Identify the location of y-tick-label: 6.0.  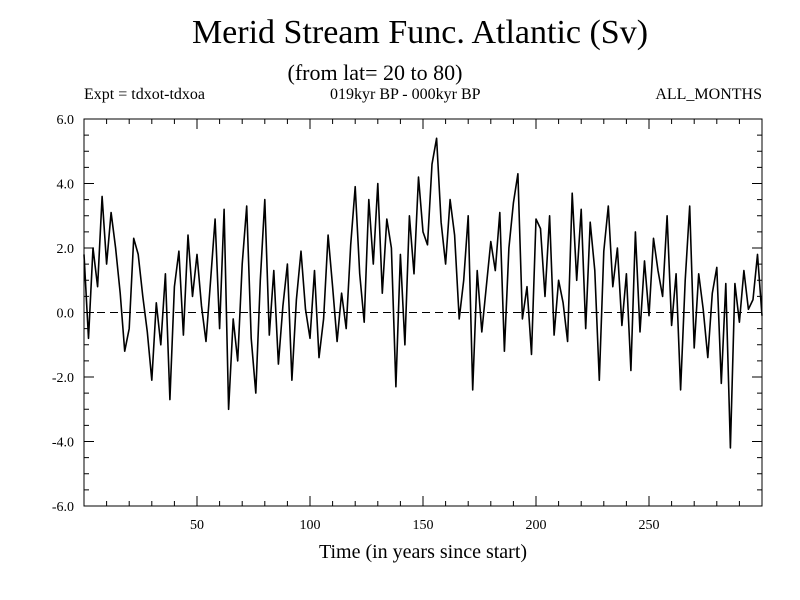
(66, 120).